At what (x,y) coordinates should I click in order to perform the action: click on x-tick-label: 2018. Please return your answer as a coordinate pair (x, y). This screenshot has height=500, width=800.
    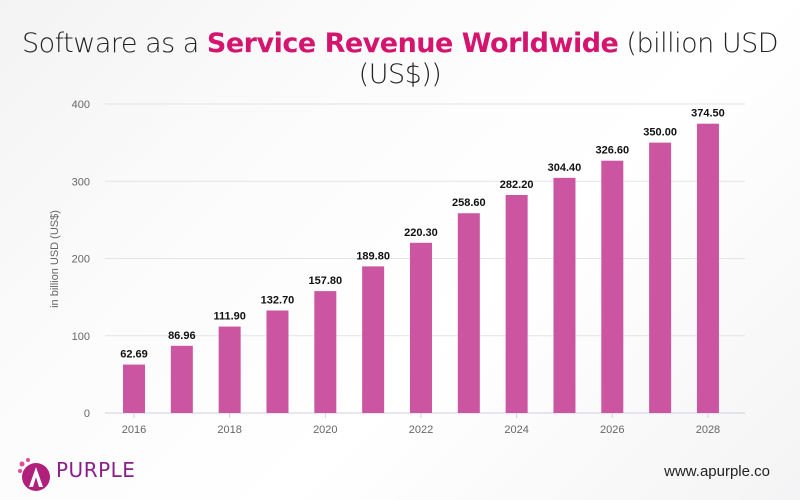
    Looking at the image, I should click on (229, 430).